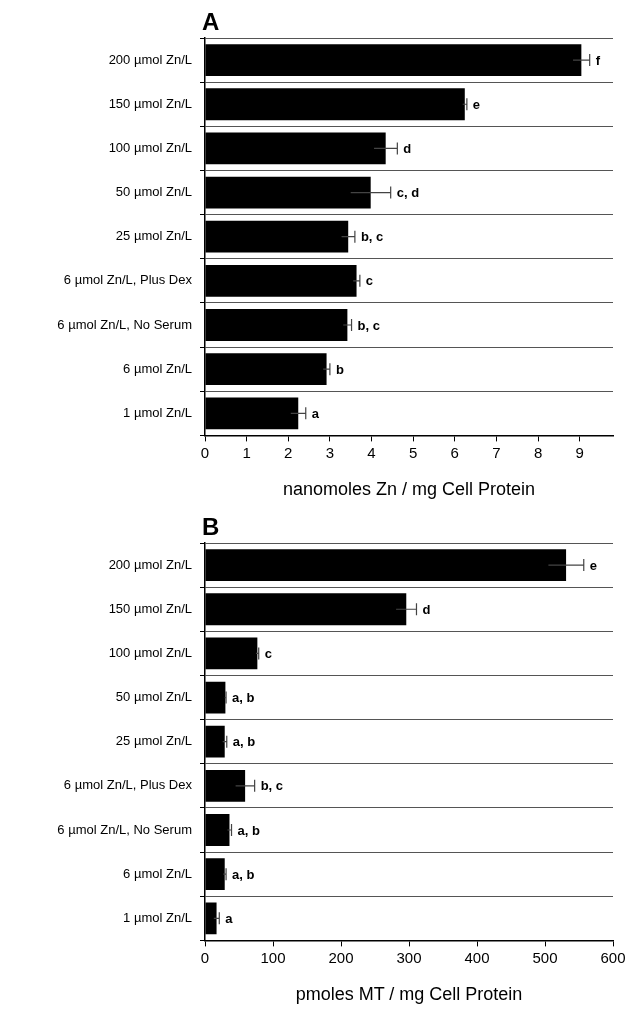  I want to click on x-tick-label: 100, so click(273, 957).